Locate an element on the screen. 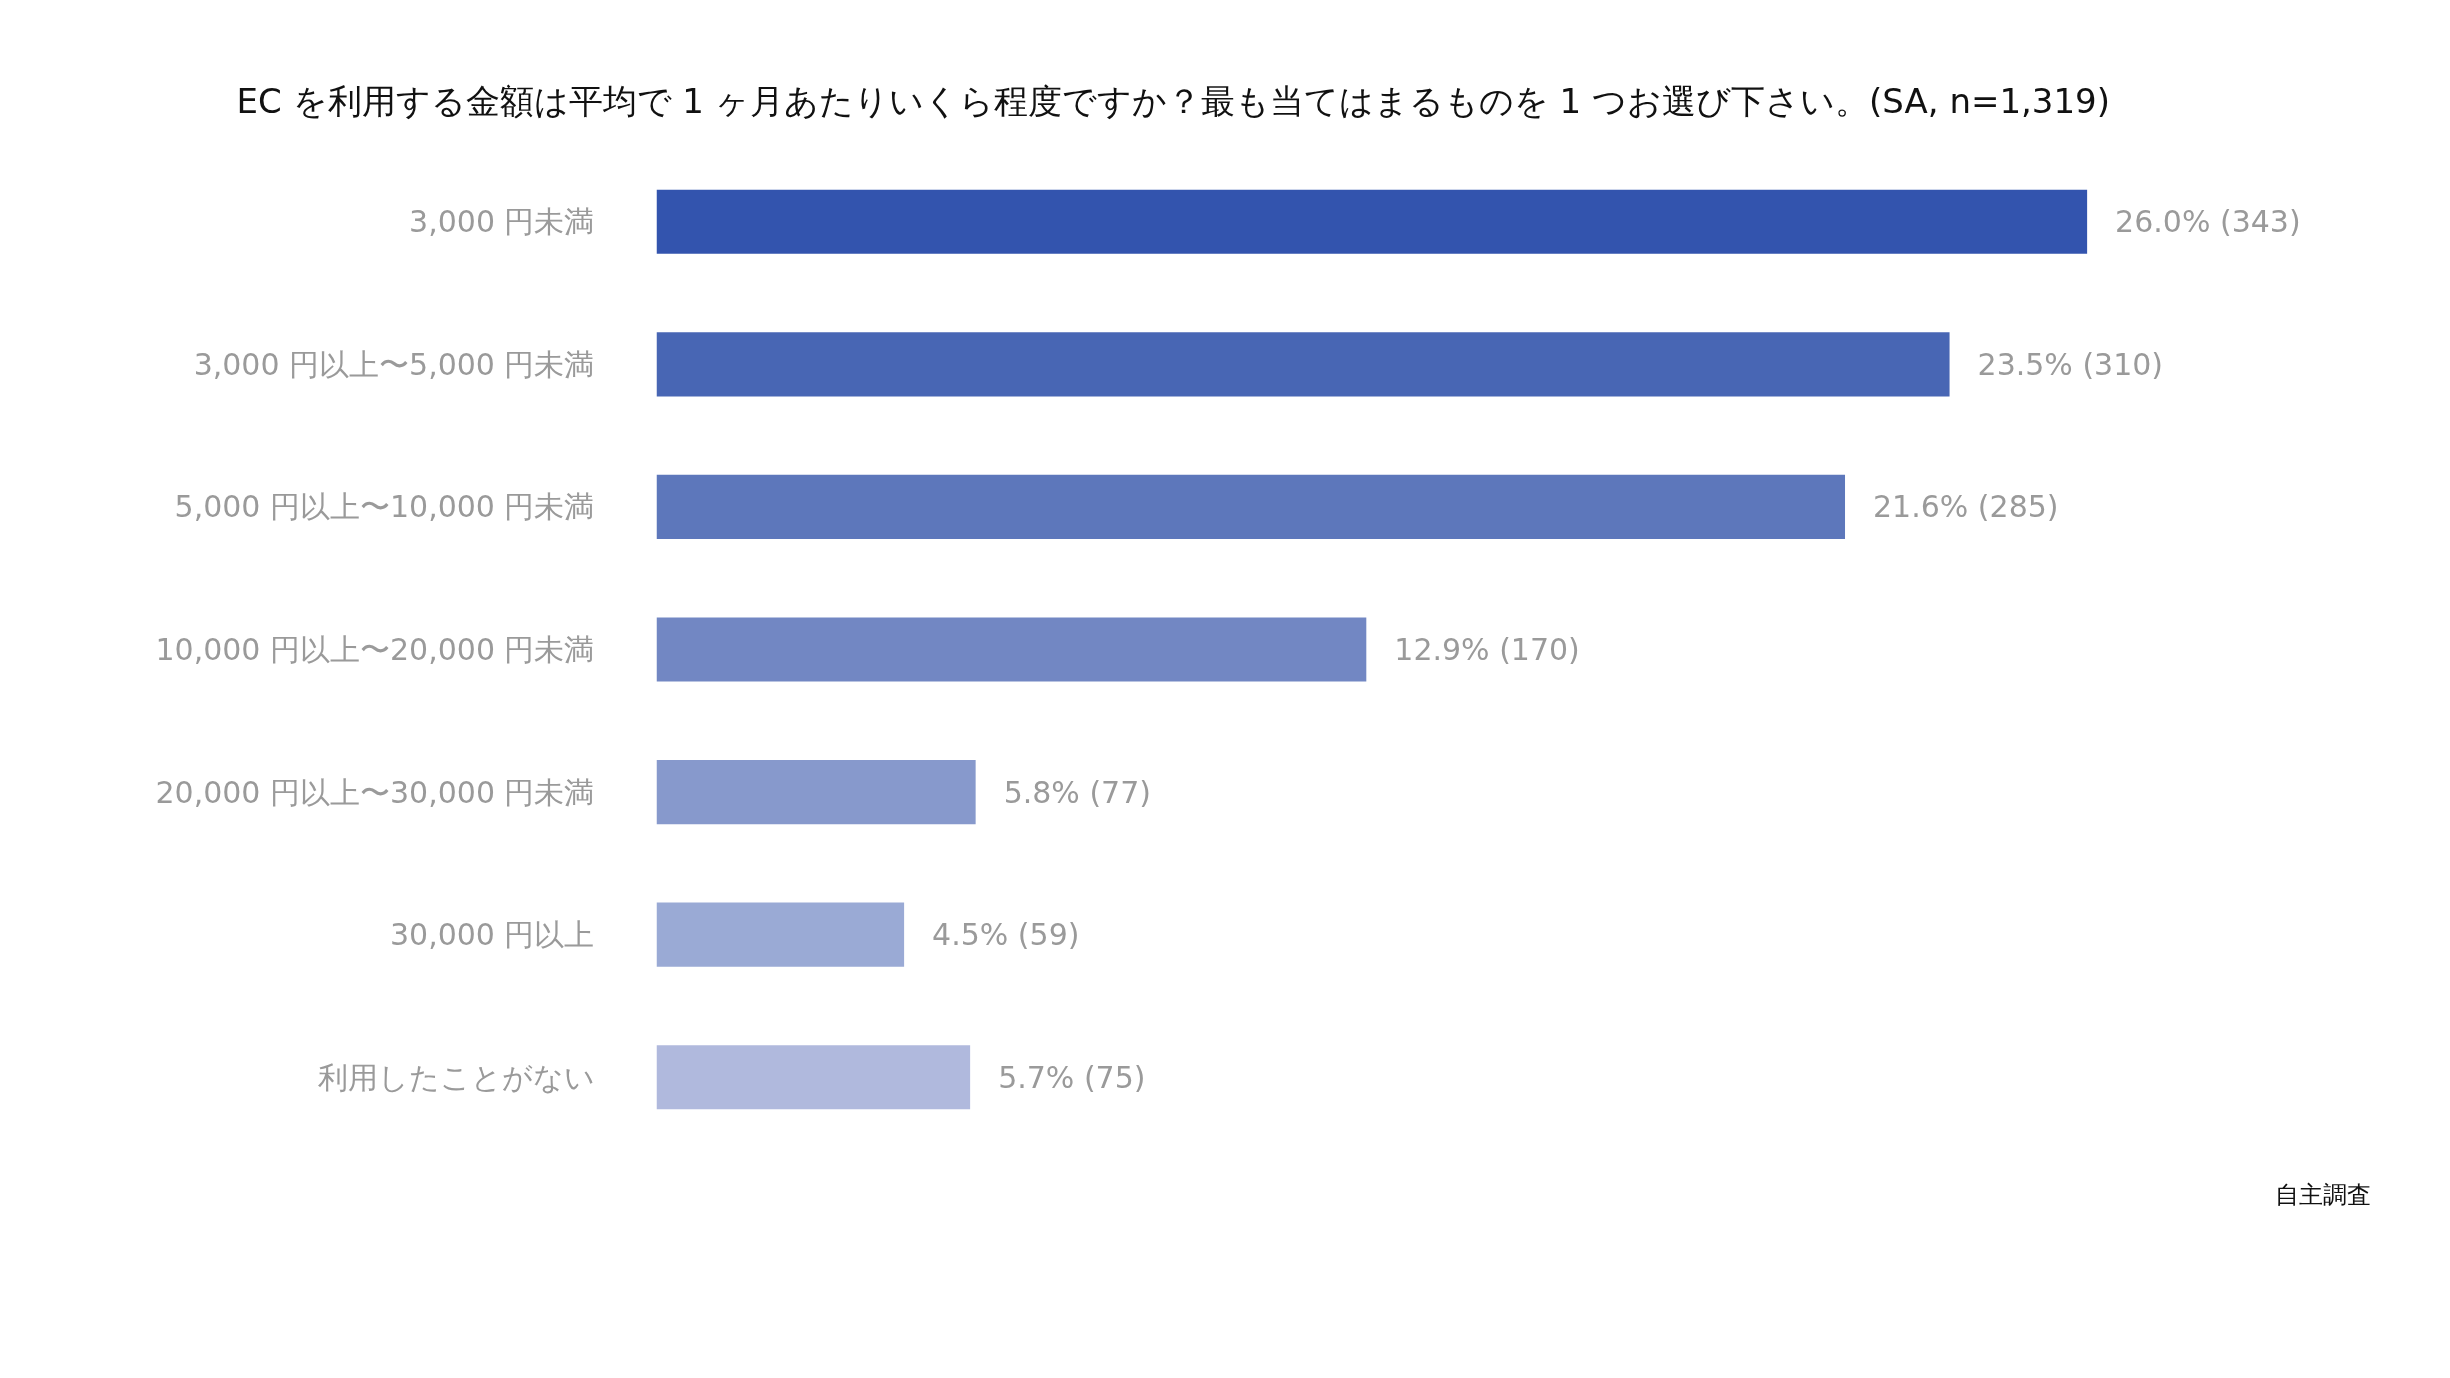 The width and height of the screenshot is (2450, 1378). y-tick-label: 20,000 円以上〜30,000 円未満 is located at coordinates (375, 792).